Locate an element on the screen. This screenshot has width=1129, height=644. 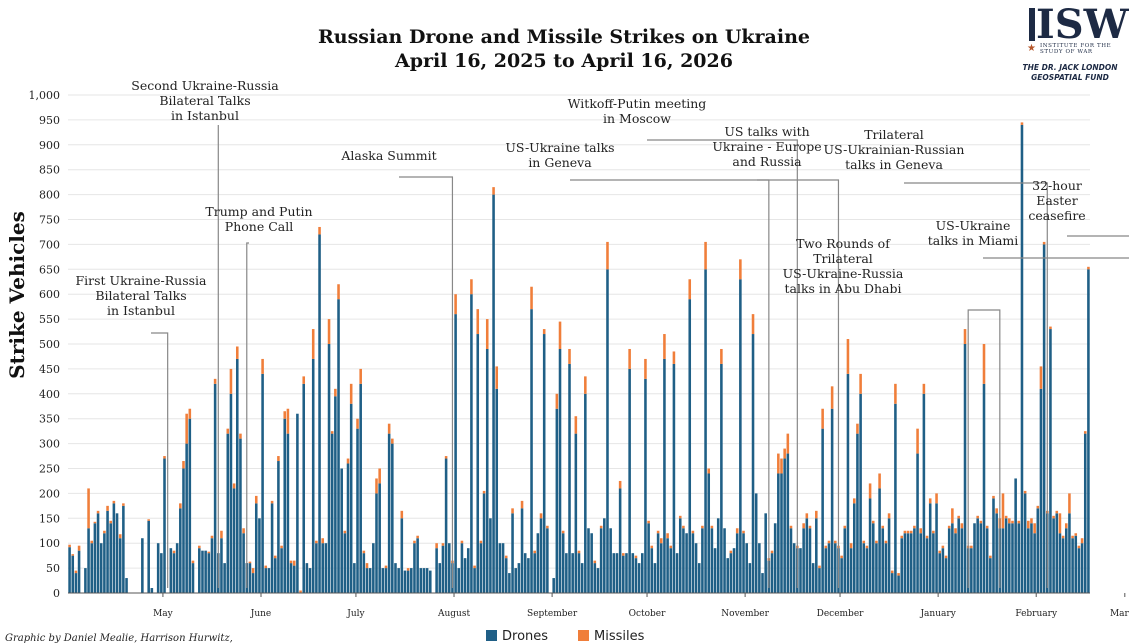
fund-line-2: GEOSPATIAL FUND is located at coordinates (1070, 77).